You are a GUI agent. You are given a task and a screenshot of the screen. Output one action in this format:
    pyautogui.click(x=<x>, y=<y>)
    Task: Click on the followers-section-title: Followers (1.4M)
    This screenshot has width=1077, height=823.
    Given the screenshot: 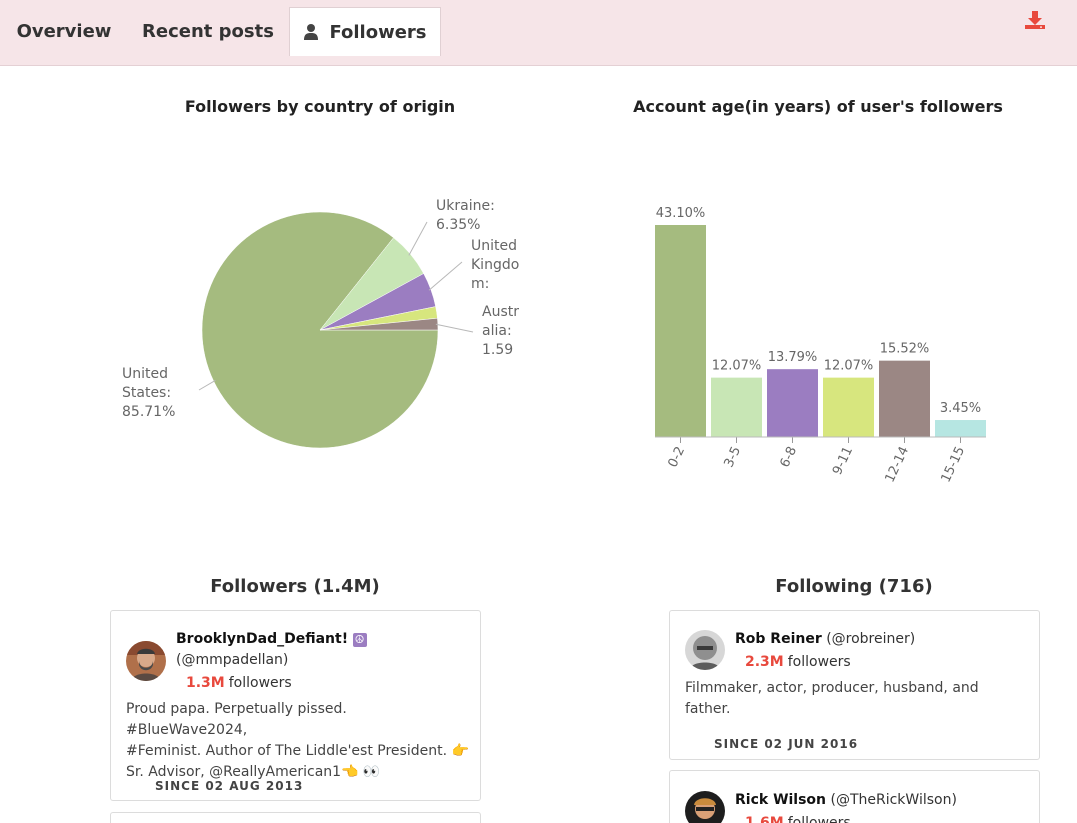 What is the action you would take?
    pyautogui.click(x=295, y=586)
    